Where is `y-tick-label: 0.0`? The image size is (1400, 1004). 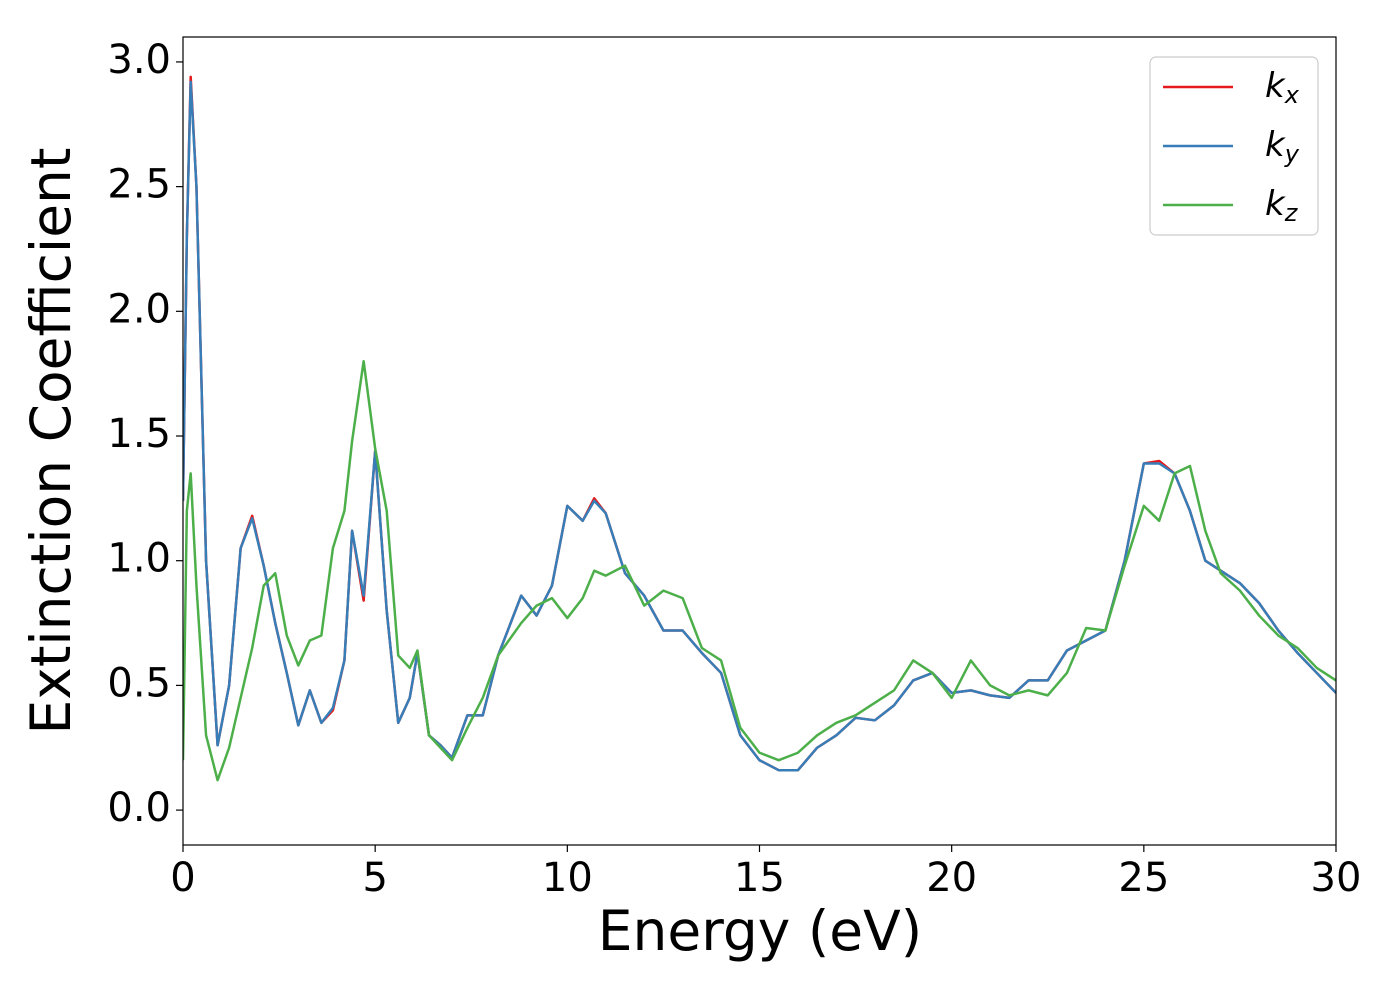
y-tick-label: 0.0 is located at coordinates (139, 808).